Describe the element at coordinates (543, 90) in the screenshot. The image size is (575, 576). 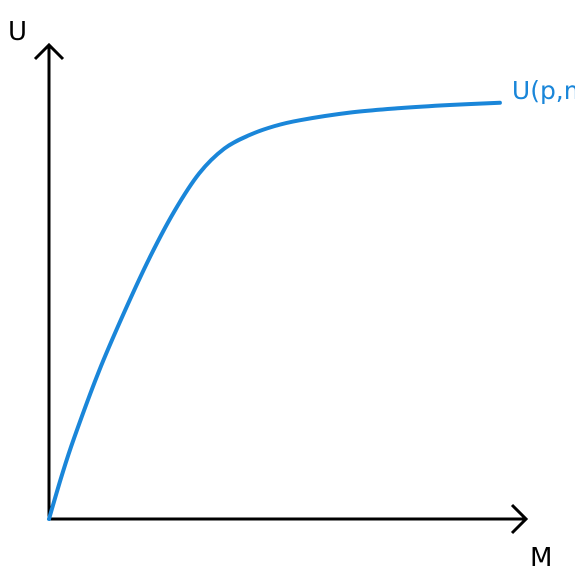
I see `series-label-0: U(p,m)` at that location.